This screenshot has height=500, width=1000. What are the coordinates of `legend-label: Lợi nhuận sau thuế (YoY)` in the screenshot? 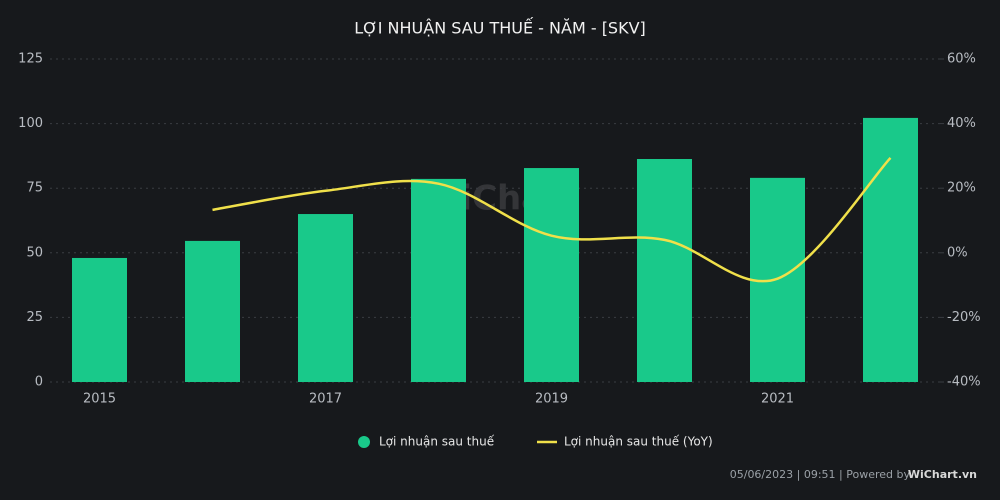 It's located at (638, 442).